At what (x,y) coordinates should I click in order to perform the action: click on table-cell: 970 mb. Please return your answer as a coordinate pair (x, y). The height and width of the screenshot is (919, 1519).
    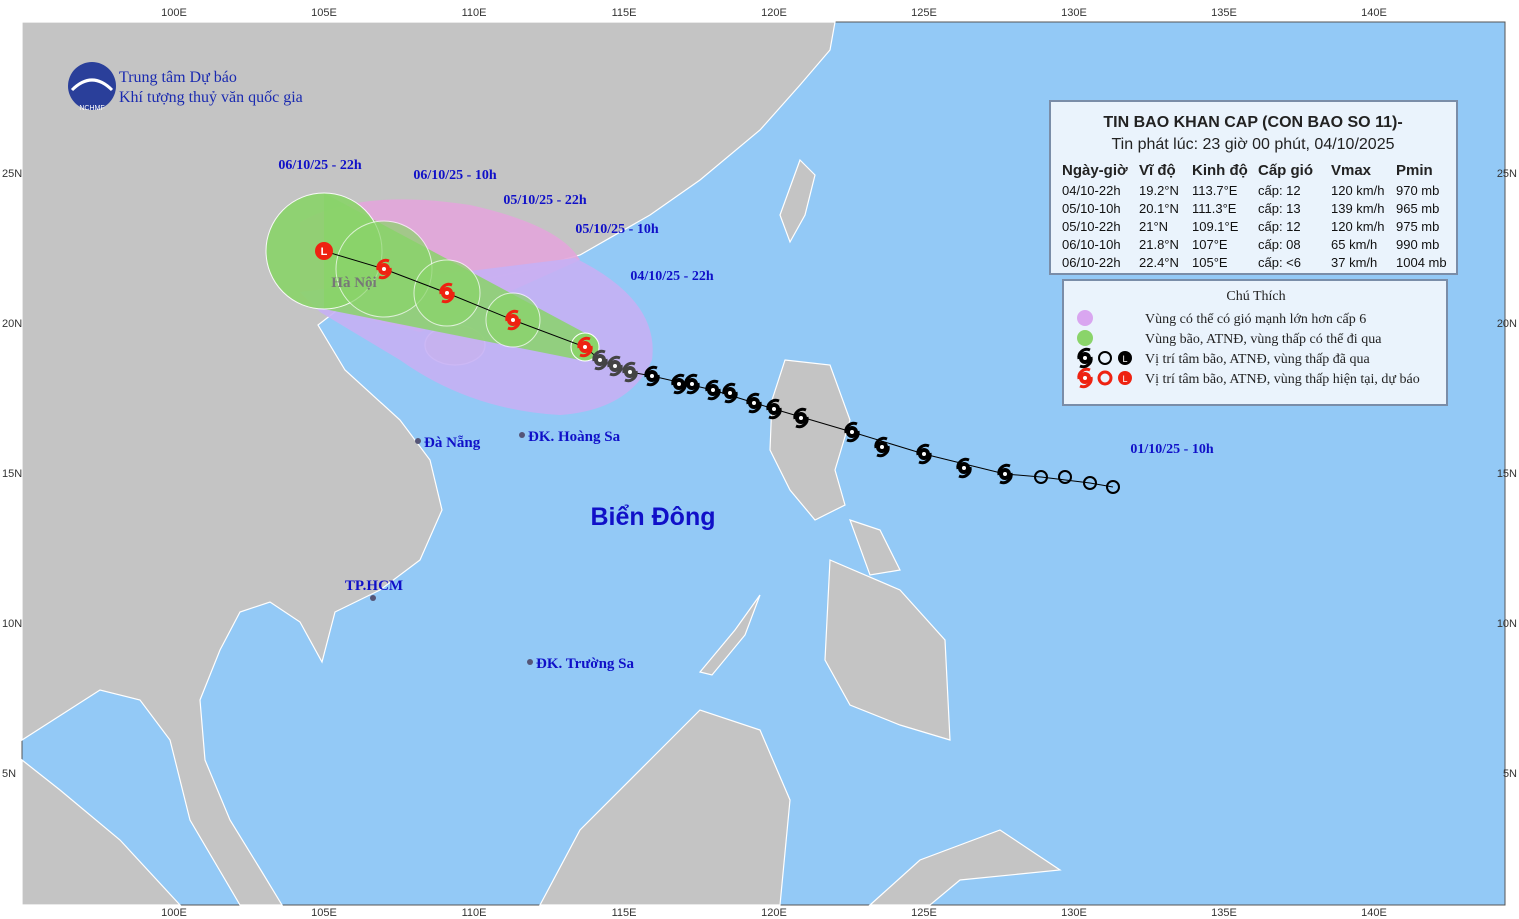
    Looking at the image, I should click on (1417, 190).